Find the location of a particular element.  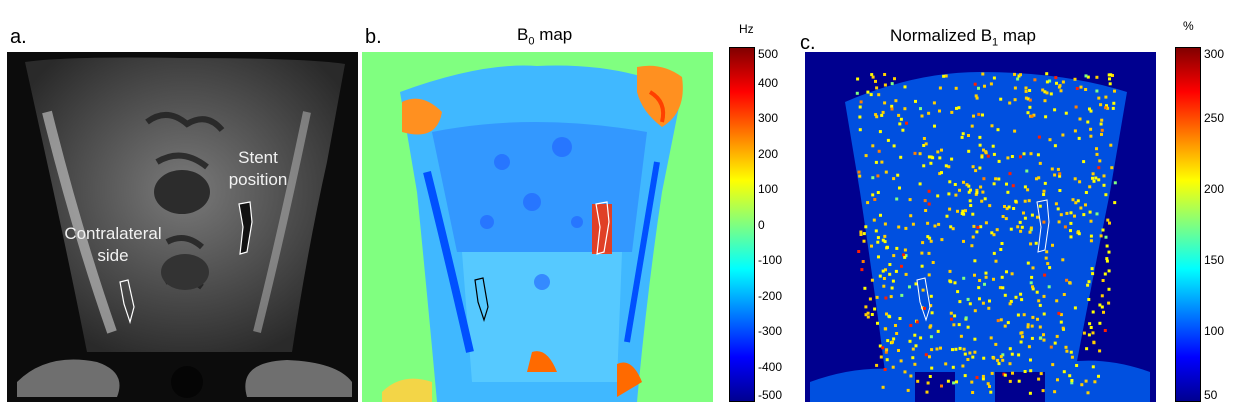

b0-colorbar-tick-label: 300 is located at coordinates (768, 118).